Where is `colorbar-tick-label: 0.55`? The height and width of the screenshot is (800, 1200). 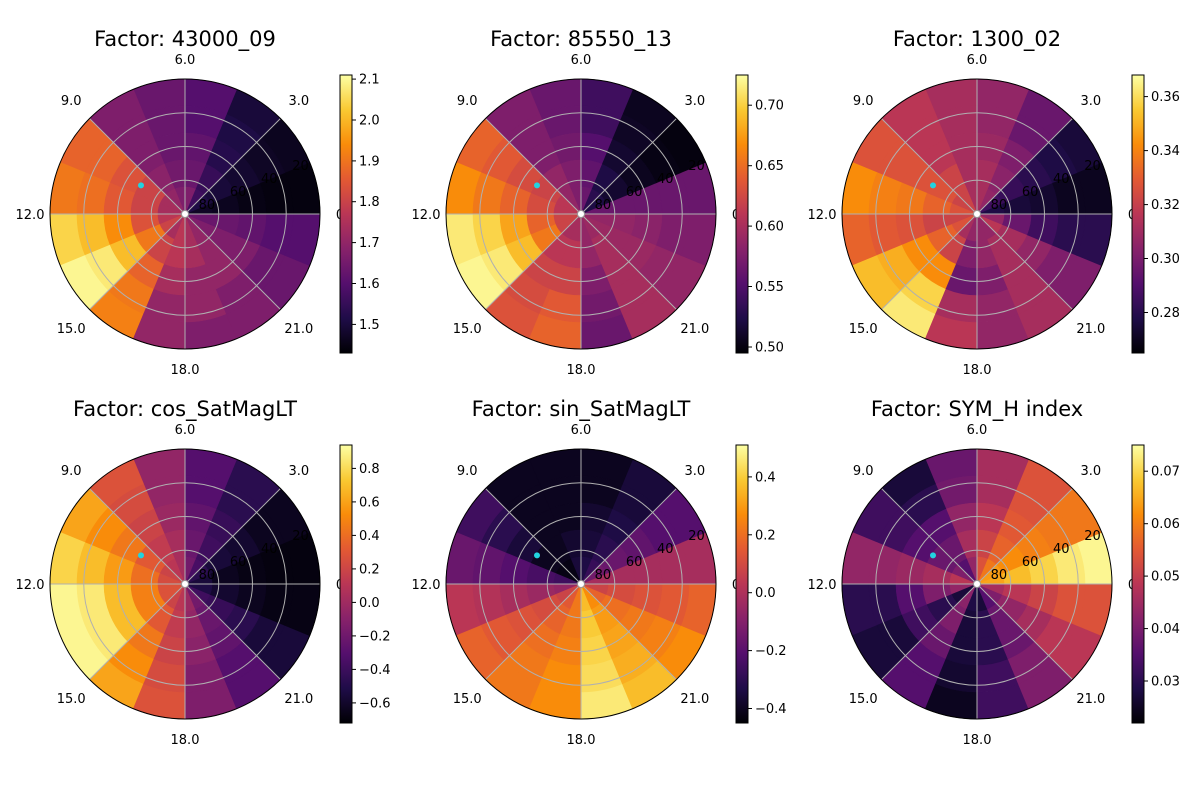
colorbar-tick-label: 0.55 is located at coordinates (769, 287).